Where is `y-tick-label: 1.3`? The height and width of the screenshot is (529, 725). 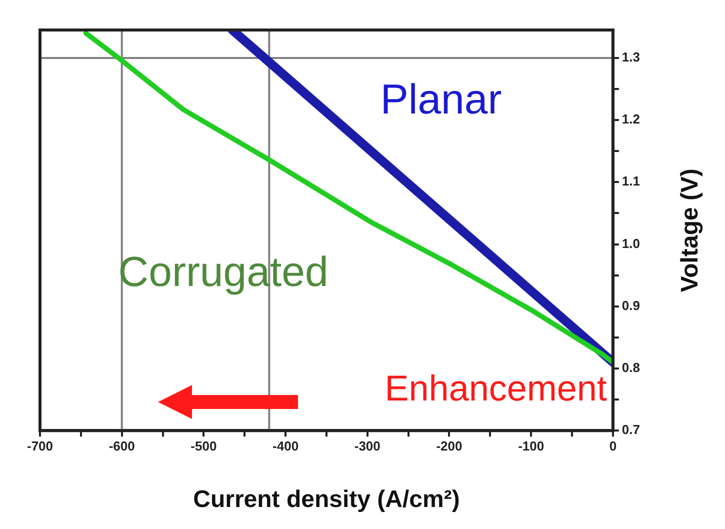 y-tick-label: 1.3 is located at coordinates (631, 57).